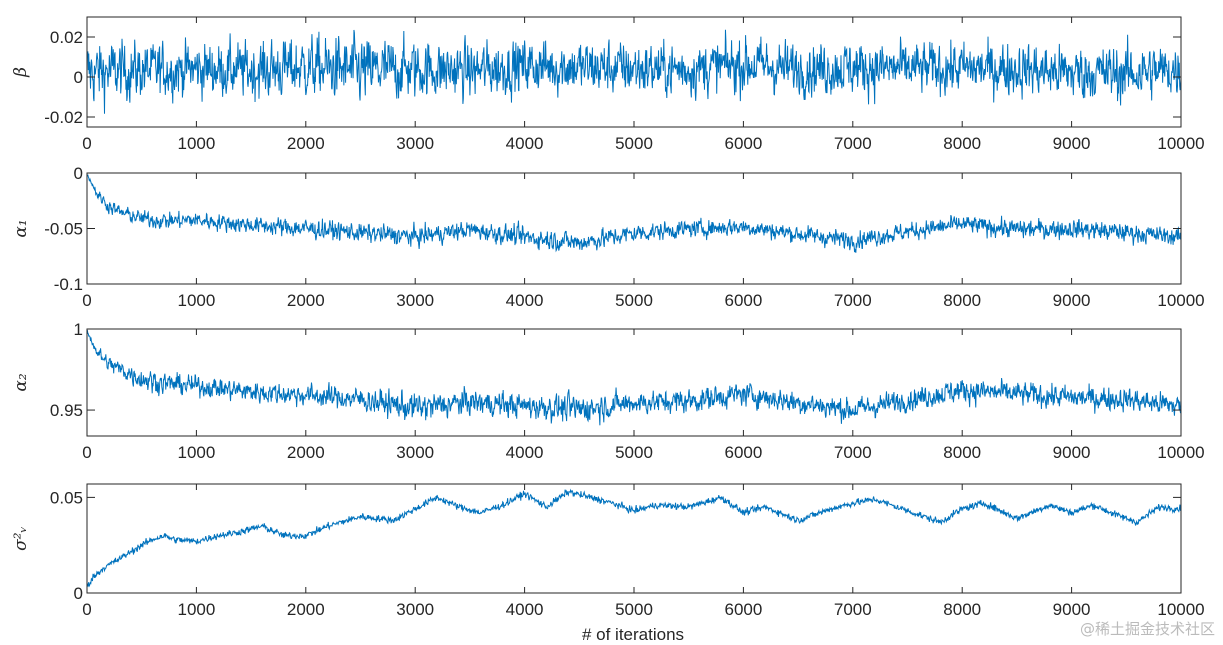 The width and height of the screenshot is (1223, 645). What do you see at coordinates (63, 229) in the screenshot?
I see `y-tick-label: -0.05` at bounding box center [63, 229].